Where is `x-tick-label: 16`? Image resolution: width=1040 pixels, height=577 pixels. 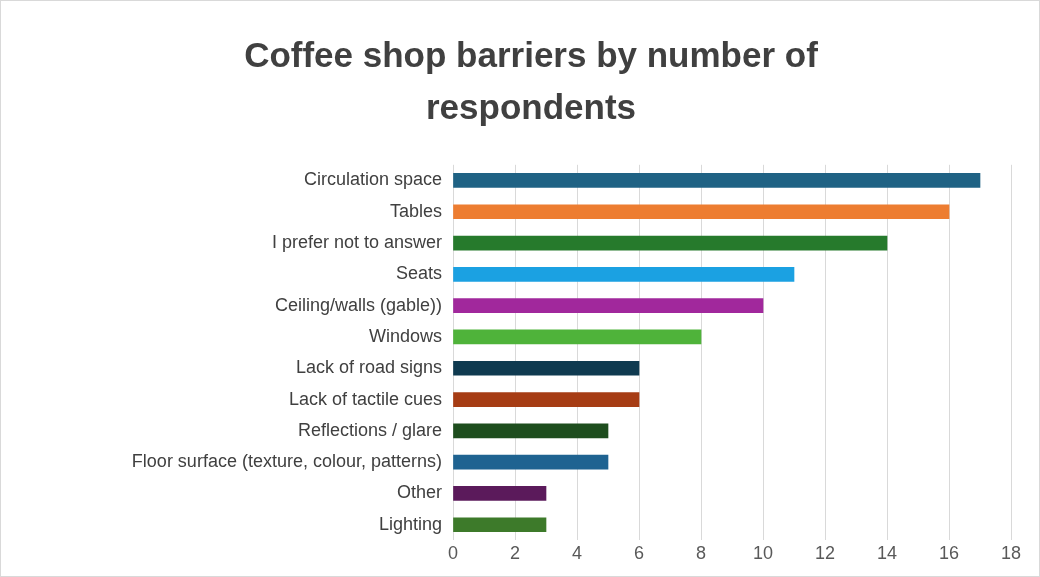 x-tick-label: 16 is located at coordinates (949, 553).